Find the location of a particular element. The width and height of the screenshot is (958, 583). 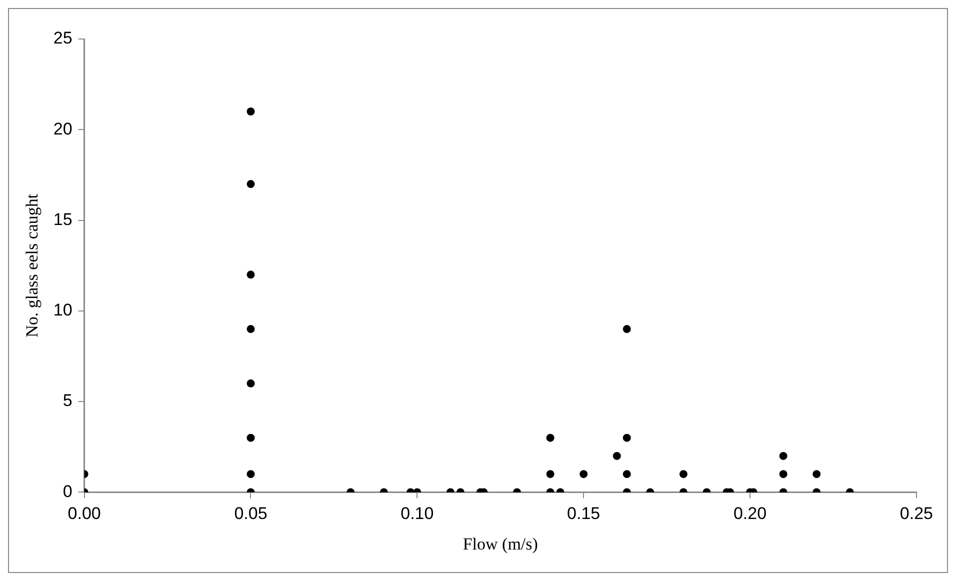

x-axis-title: Flow (m/s) is located at coordinates (500, 544).